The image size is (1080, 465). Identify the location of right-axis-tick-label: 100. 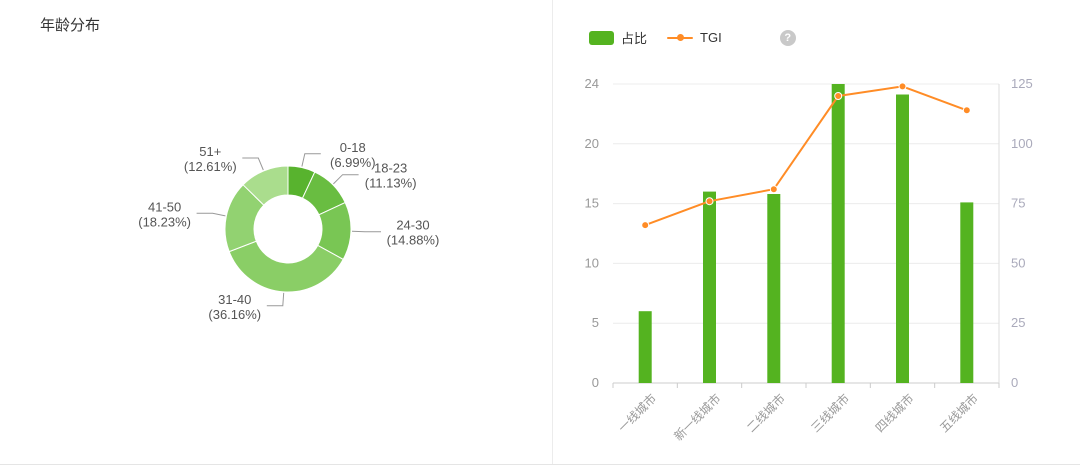
(1022, 143).